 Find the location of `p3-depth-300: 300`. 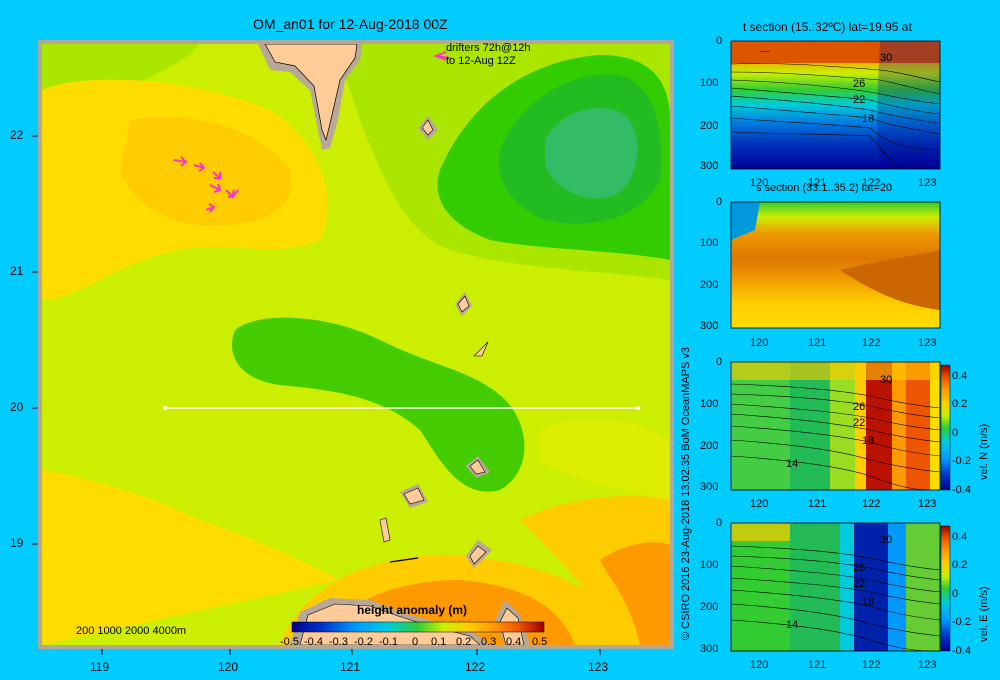

p3-depth-300: 300 is located at coordinates (709, 487).